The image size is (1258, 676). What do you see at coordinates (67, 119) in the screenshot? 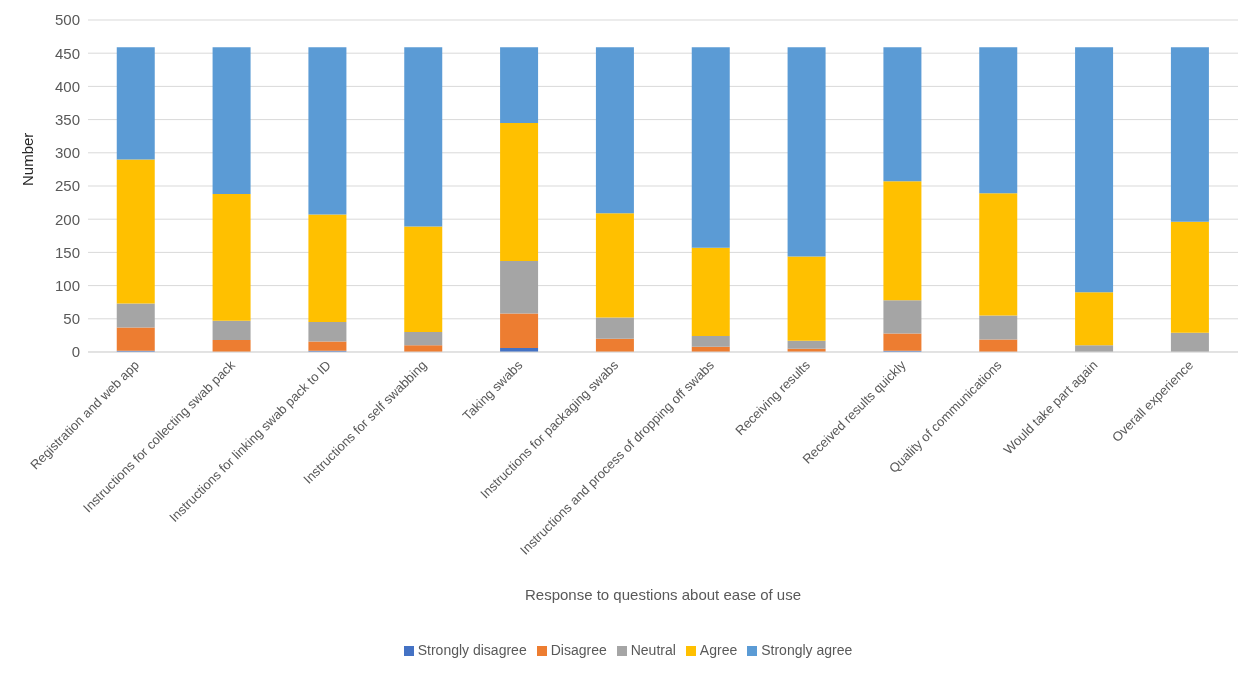
I see `y-tick-label: 350` at bounding box center [67, 119].